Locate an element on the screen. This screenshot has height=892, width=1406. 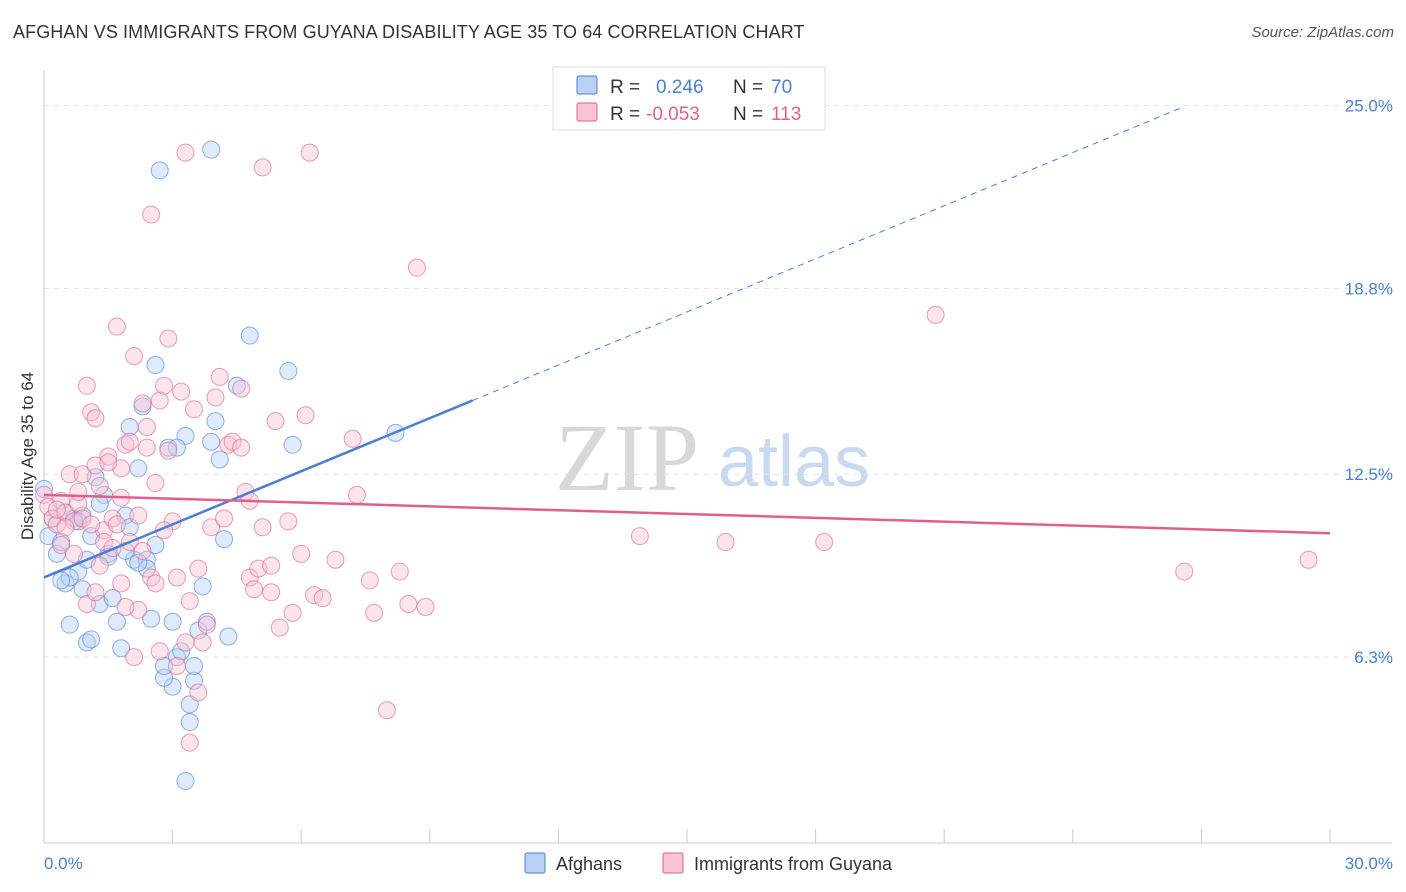
legend-swatch-guyana is located at coordinates (673, 863).